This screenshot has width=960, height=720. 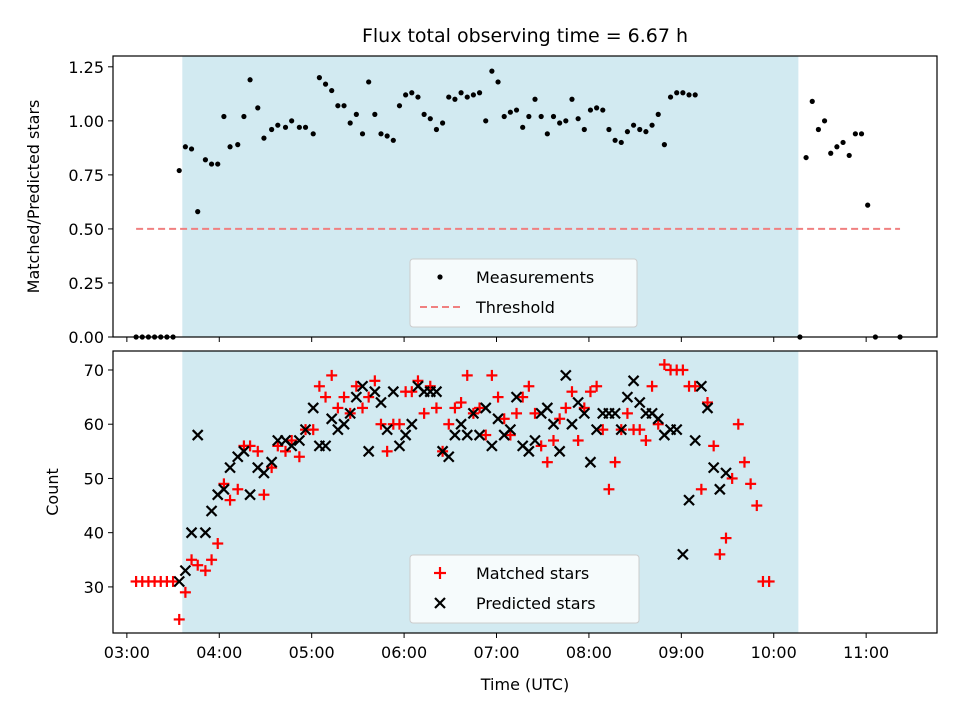 I want to click on y-tick-label: 1.25, so click(x=86, y=67).